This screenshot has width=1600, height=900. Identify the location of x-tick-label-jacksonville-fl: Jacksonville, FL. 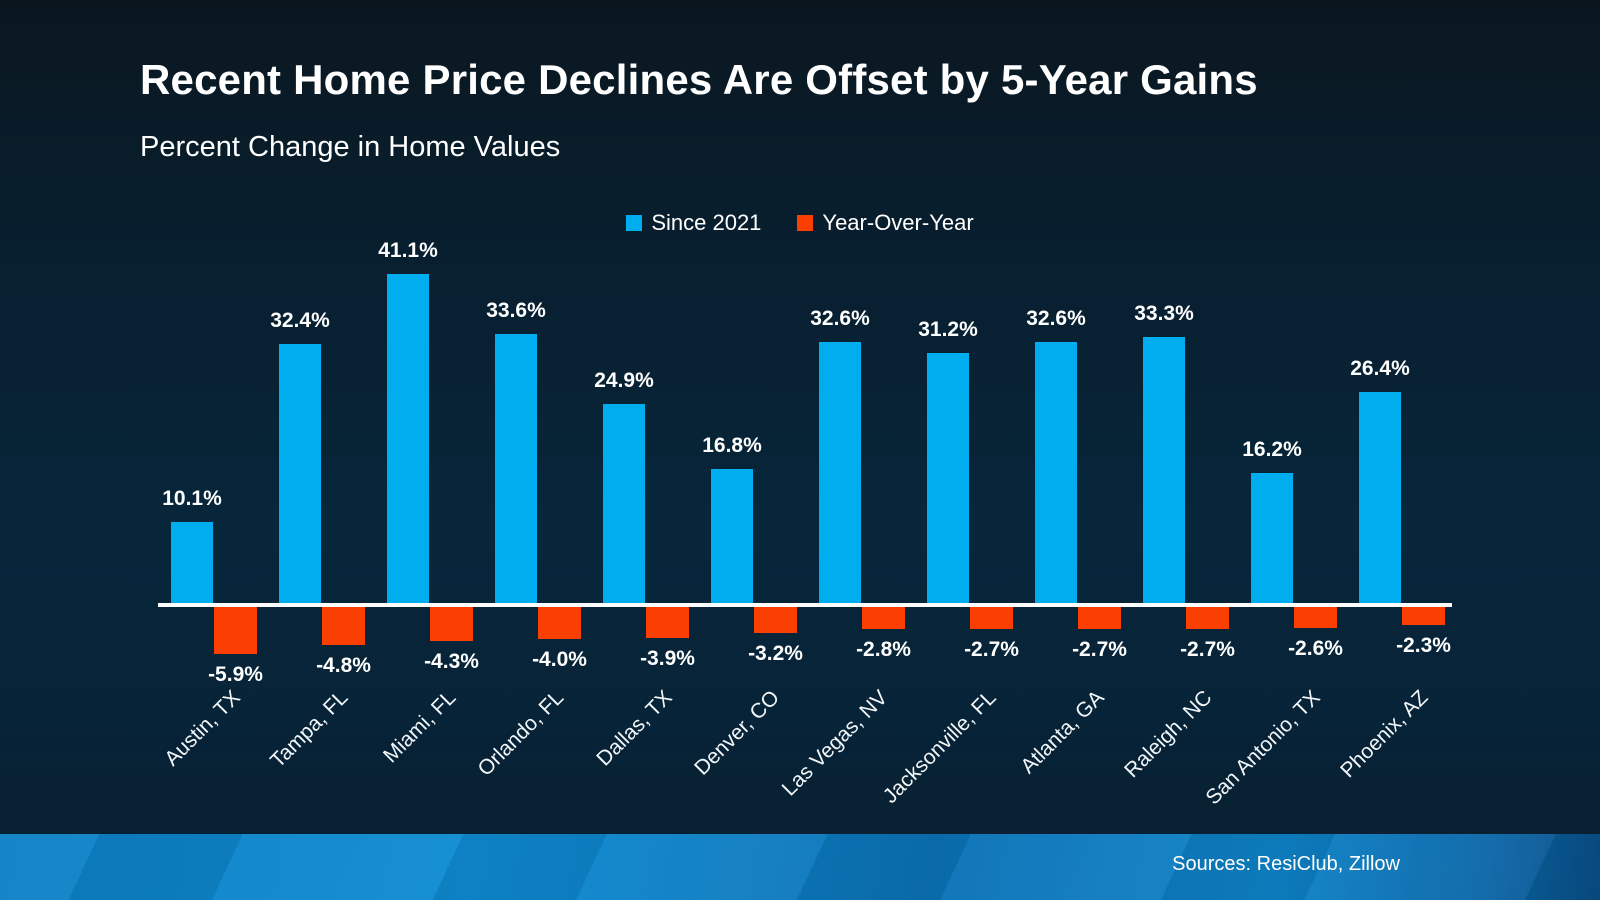
(939, 747).